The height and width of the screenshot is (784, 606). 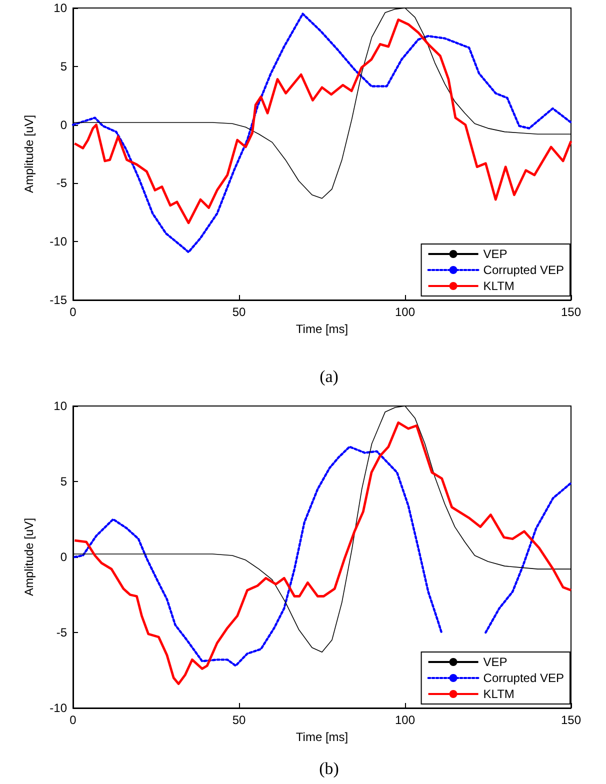 I want to click on y-tick-label: -15, so click(x=59, y=300).